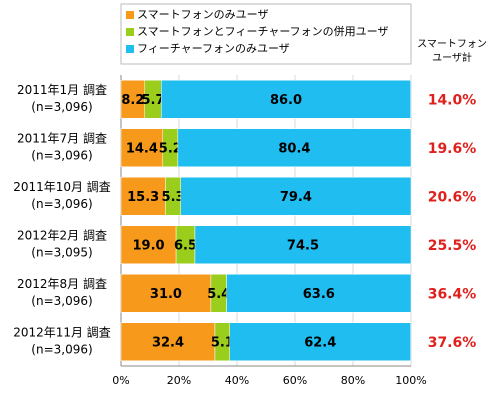 This screenshot has height=403, width=500. Describe the element at coordinates (218, 294) in the screenshot. I see `value-label: 5.4` at that location.